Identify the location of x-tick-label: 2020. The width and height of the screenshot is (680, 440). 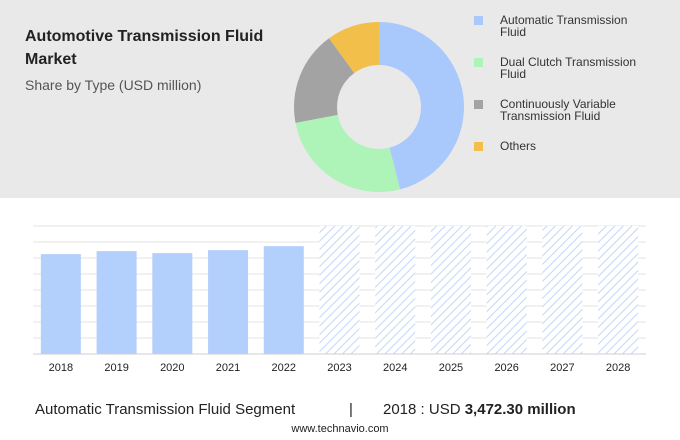
(172, 368).